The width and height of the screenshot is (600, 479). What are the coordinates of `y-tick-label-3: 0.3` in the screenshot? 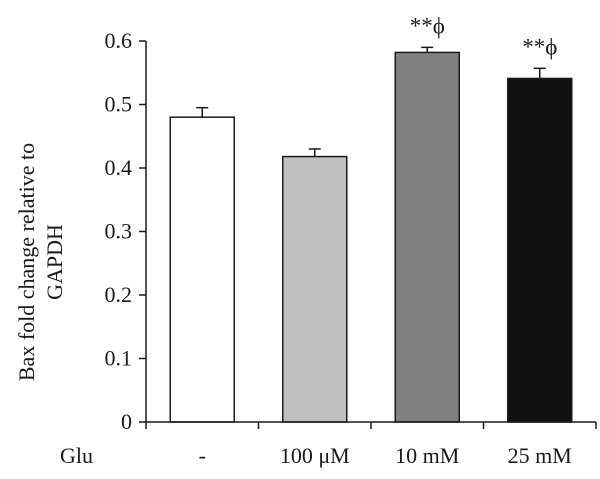 It's located at (119, 231).